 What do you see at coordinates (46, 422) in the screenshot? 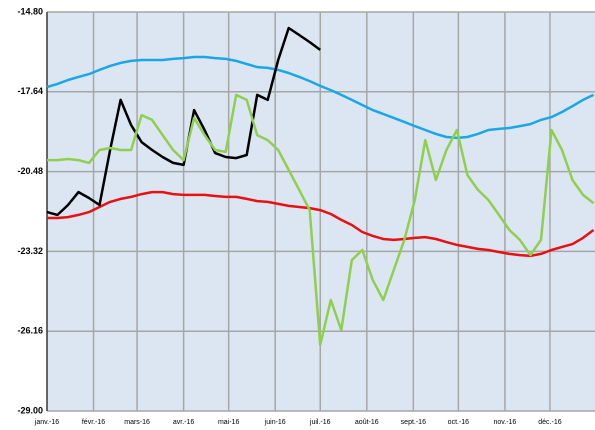
I see `x-tick-label: janv.-16` at bounding box center [46, 422].